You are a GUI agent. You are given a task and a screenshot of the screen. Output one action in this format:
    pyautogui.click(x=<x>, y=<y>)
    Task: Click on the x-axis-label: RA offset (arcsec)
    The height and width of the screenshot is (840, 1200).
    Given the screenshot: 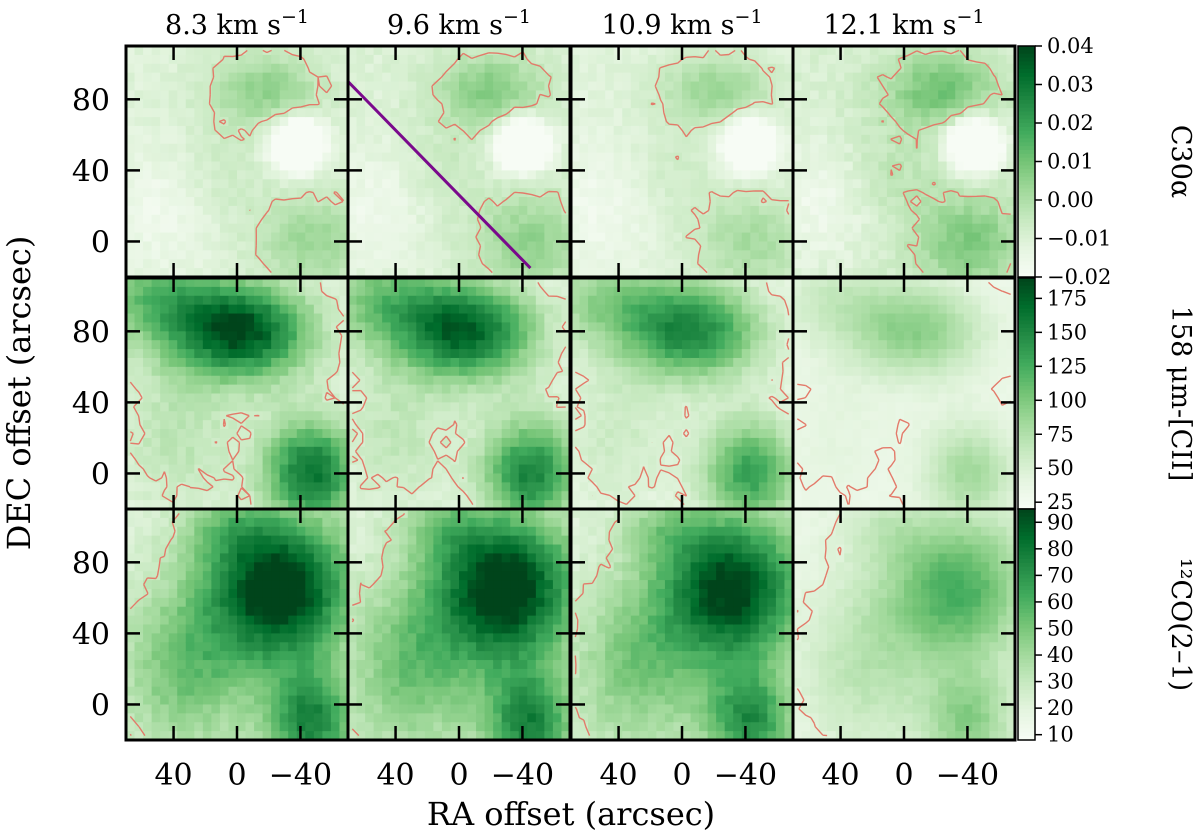 What is the action you would take?
    pyautogui.click(x=571, y=814)
    